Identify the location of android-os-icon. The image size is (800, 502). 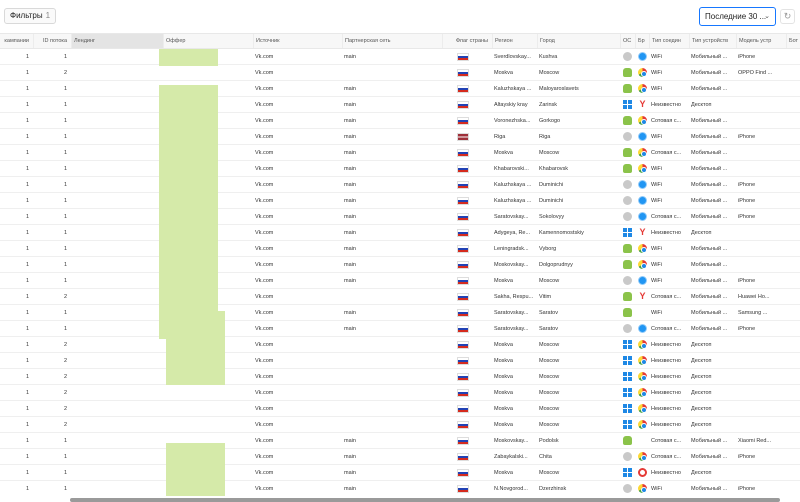
(627, 168).